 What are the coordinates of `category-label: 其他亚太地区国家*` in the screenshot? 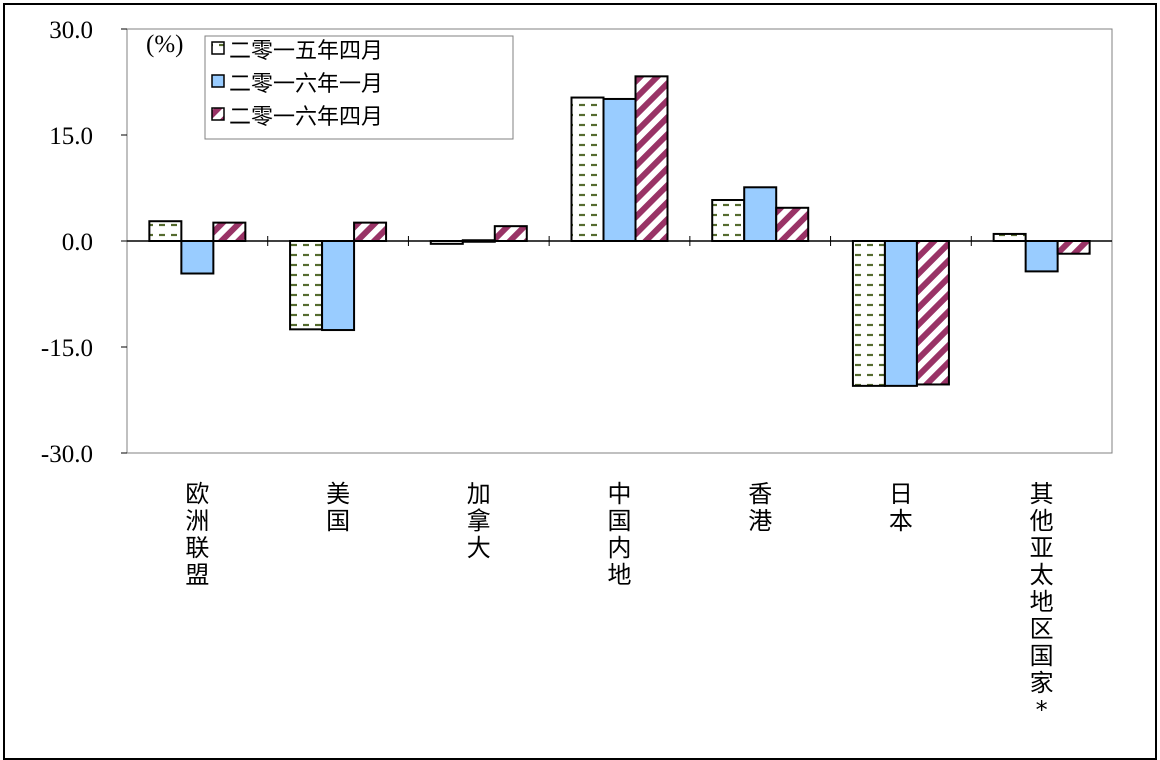 It's located at (1042, 602).